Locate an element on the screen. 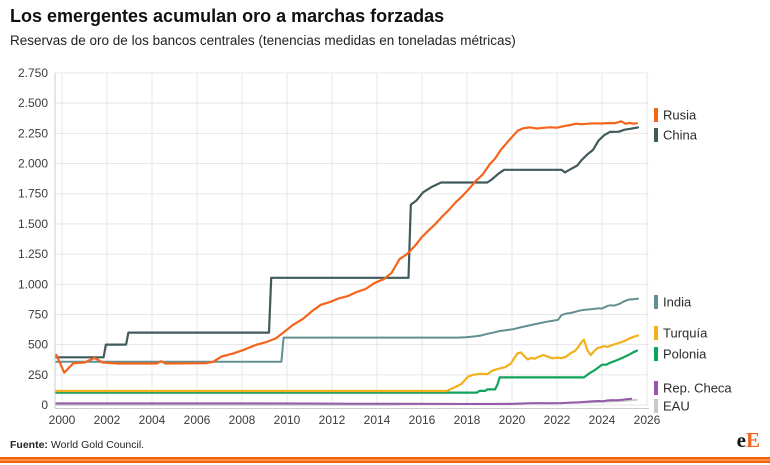  y-tick-label: 1.500 is located at coordinates (33, 224).